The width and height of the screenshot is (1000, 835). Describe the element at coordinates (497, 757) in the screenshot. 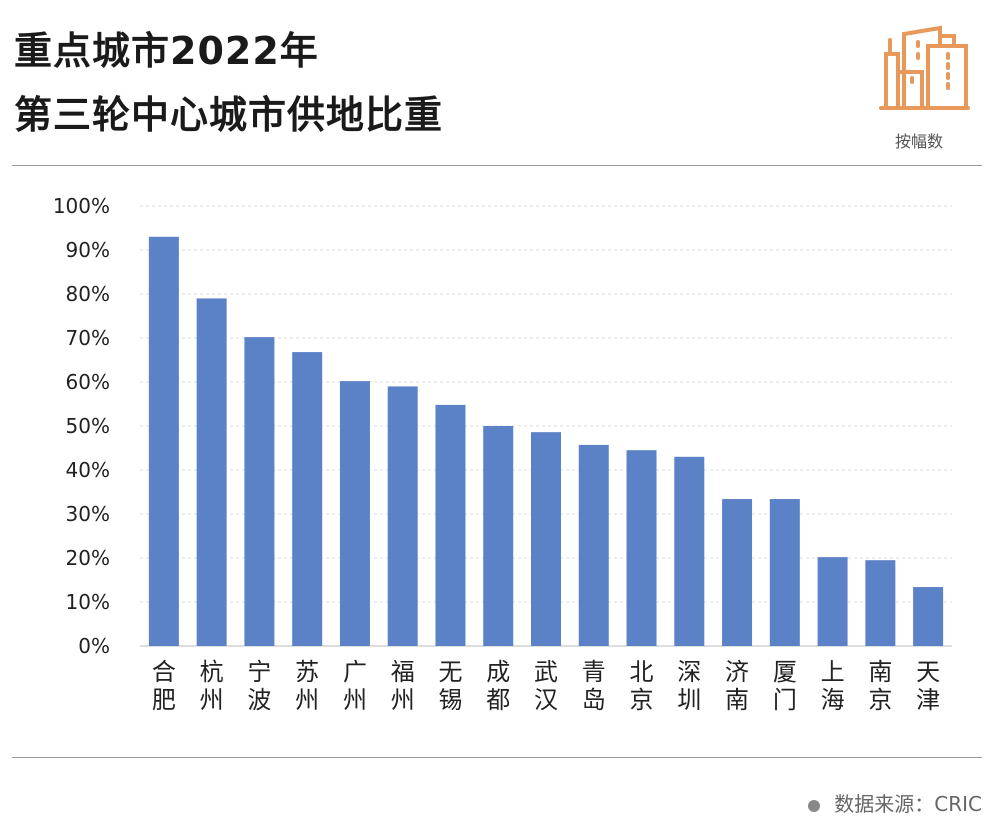

I see `bottom-divider` at that location.